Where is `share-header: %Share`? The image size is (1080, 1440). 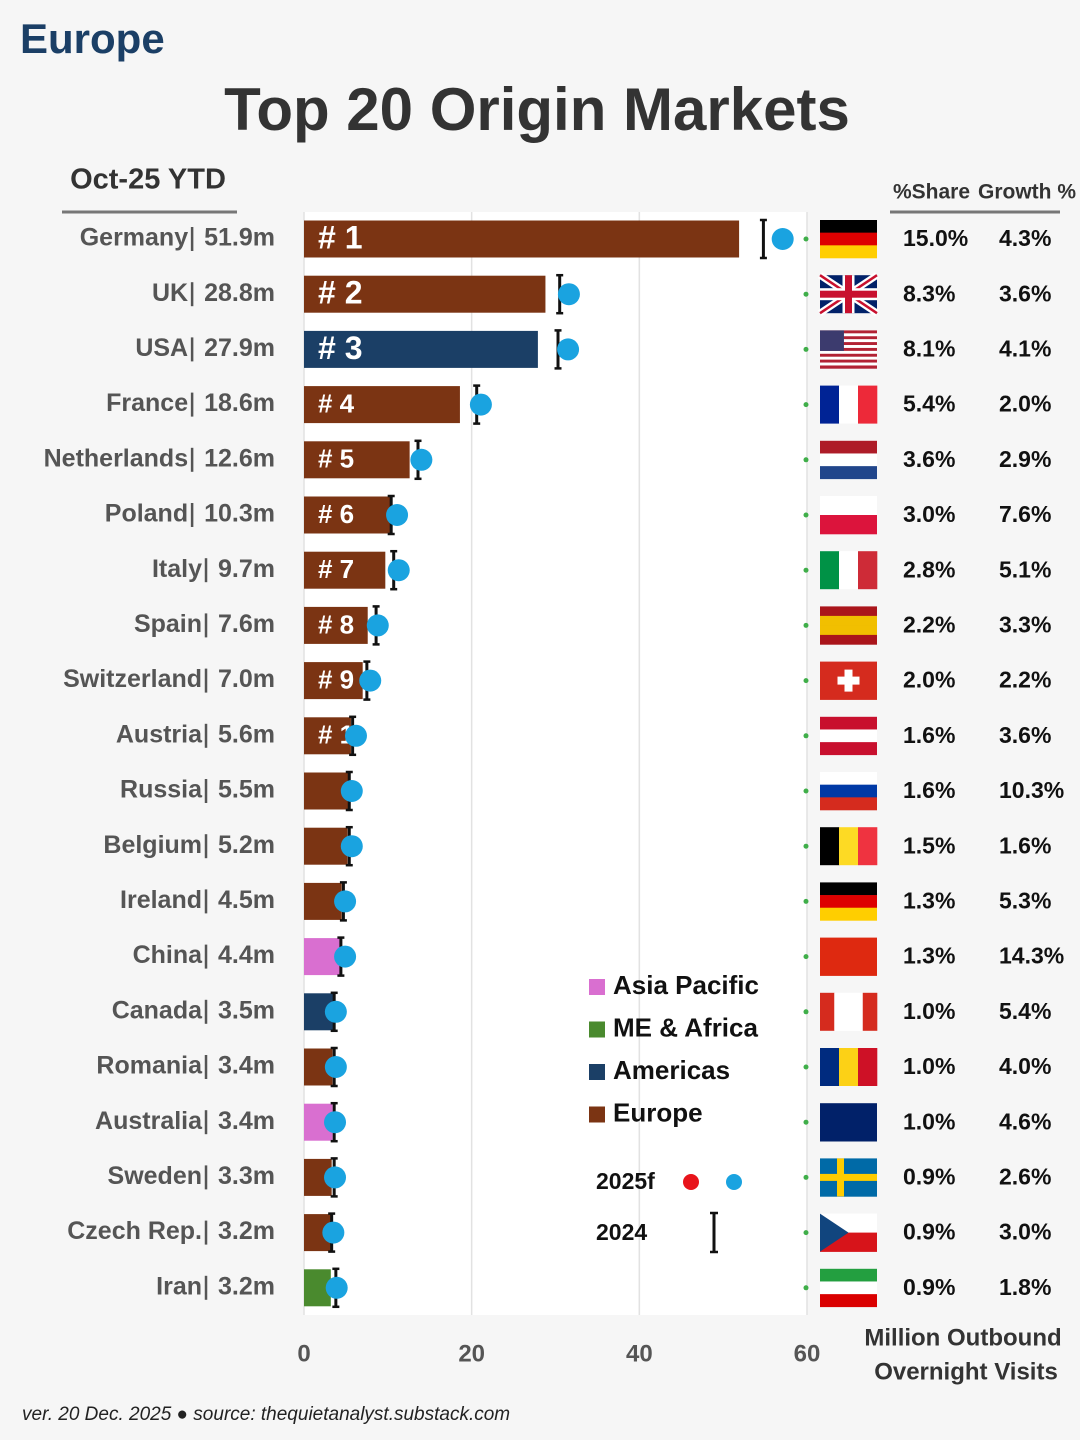
share-header: %Share is located at coordinates (931, 192).